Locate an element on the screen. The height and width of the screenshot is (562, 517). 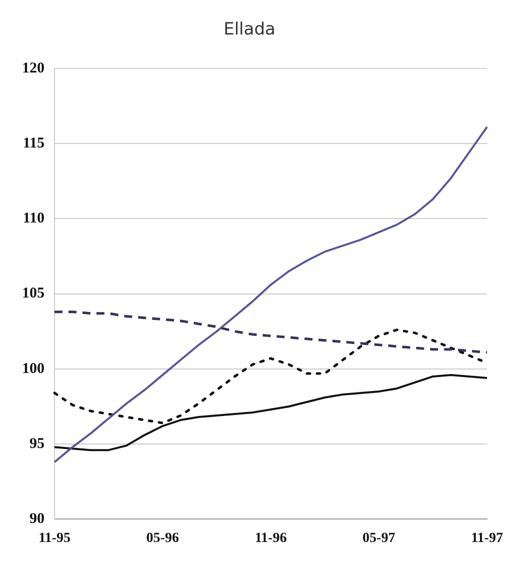
x-tick-label: 05-97 is located at coordinates (379, 538).